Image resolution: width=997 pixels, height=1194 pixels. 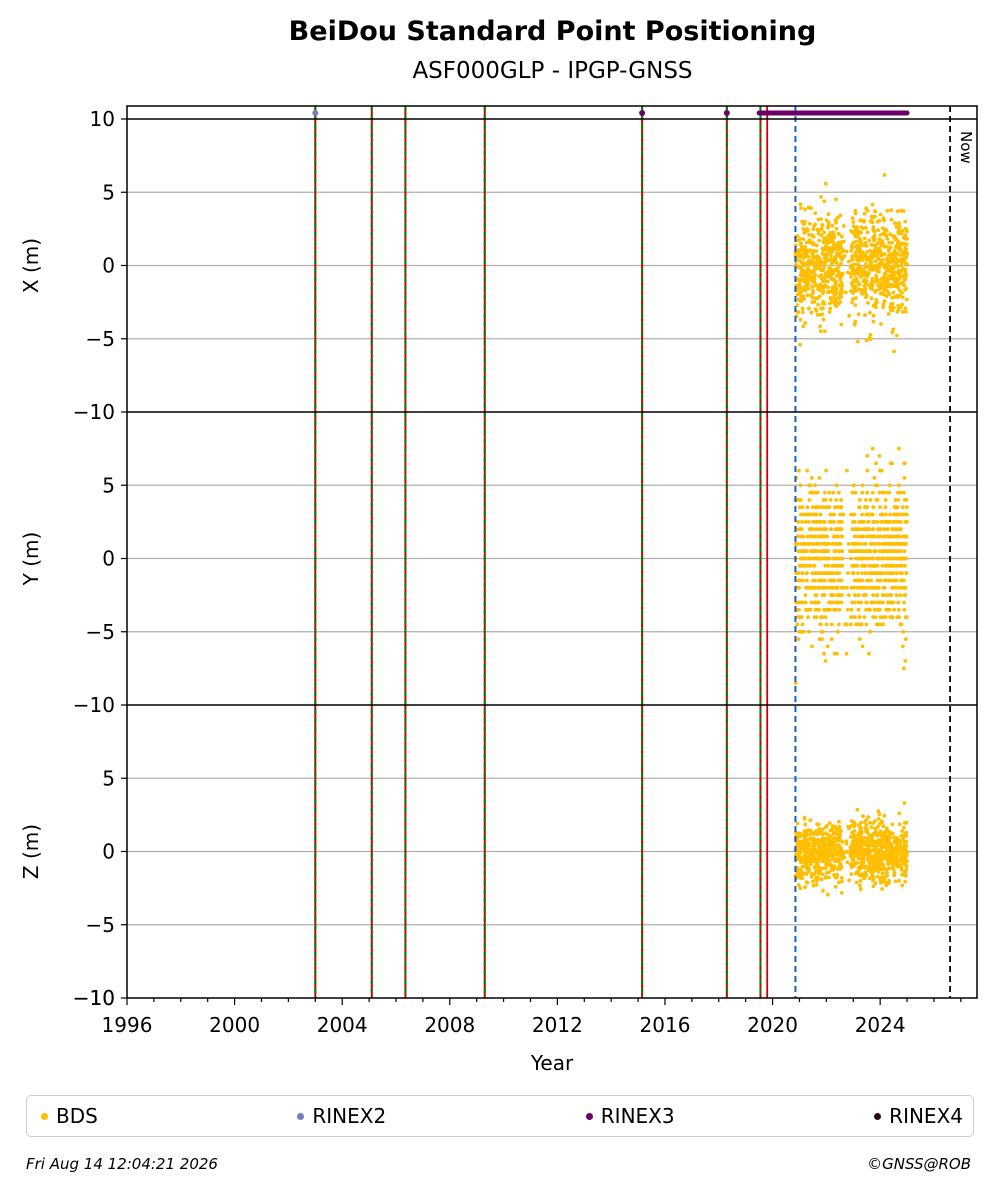 What do you see at coordinates (918, 1116) in the screenshot?
I see `legend-item-rinex4: RINEX4` at bounding box center [918, 1116].